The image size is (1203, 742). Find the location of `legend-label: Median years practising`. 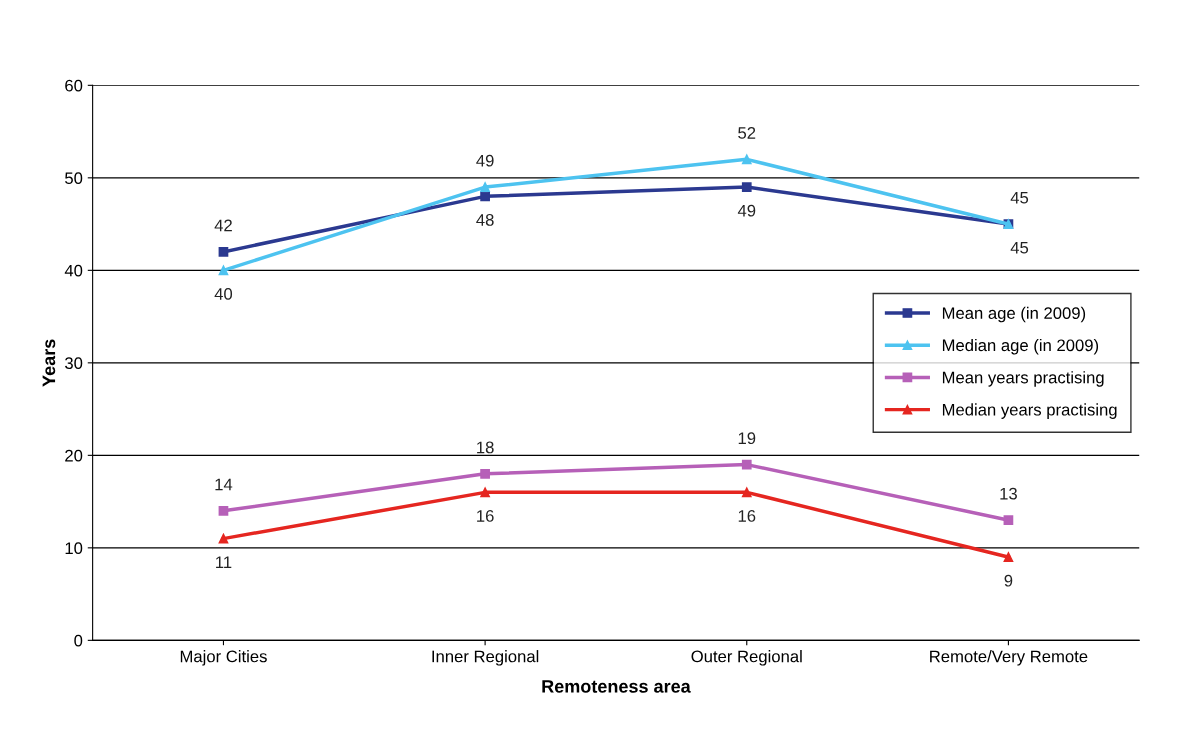

legend-label: Median years practising is located at coordinates (1029, 411).